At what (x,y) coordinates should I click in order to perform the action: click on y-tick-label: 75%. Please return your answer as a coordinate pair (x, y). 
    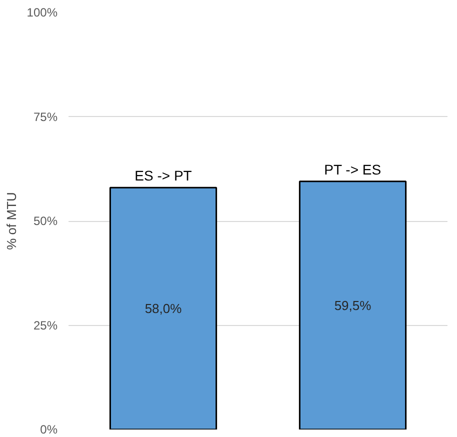
    Looking at the image, I should click on (45, 117).